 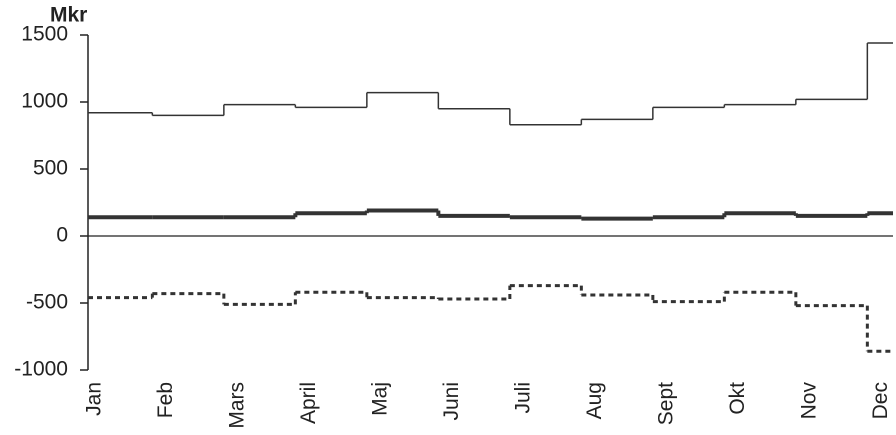 I want to click on x-tick-label: Juli, so click(x=523, y=398).